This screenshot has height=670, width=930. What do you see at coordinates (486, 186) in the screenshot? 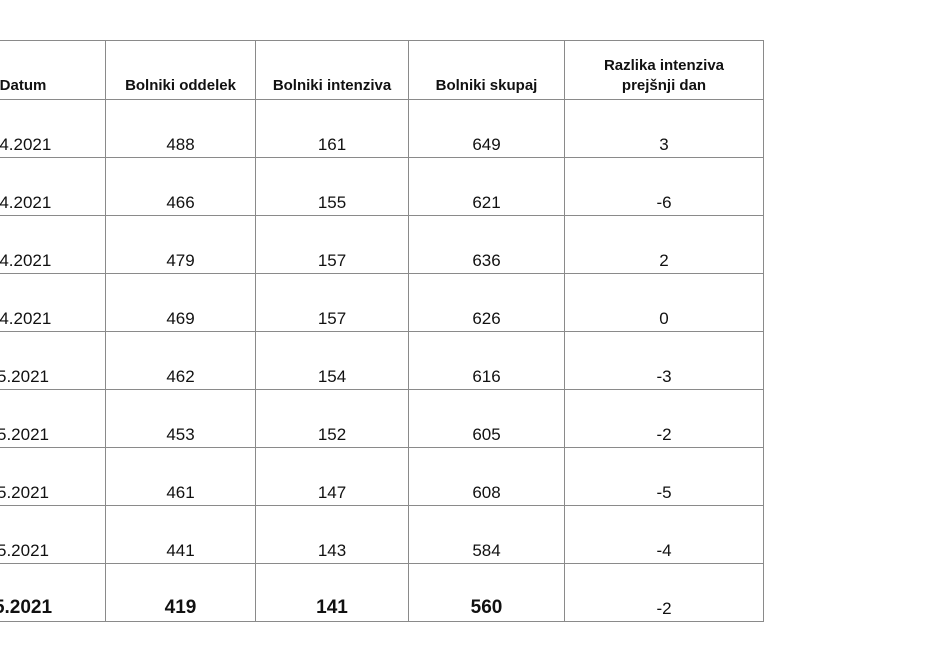
I see `cell-total: 621` at bounding box center [486, 186].